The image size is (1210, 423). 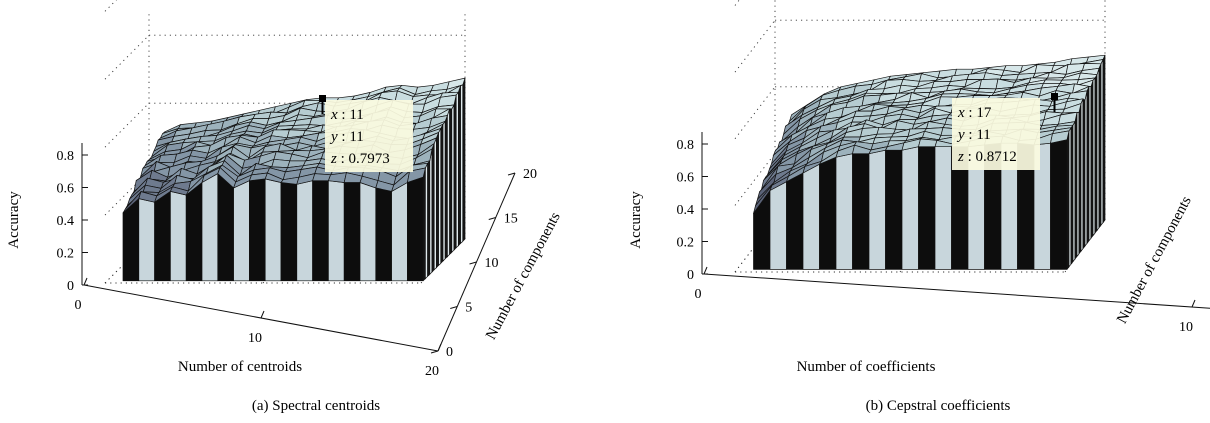 I want to click on panel-caption: (b) Cepstral coefficients, so click(x=938, y=406).